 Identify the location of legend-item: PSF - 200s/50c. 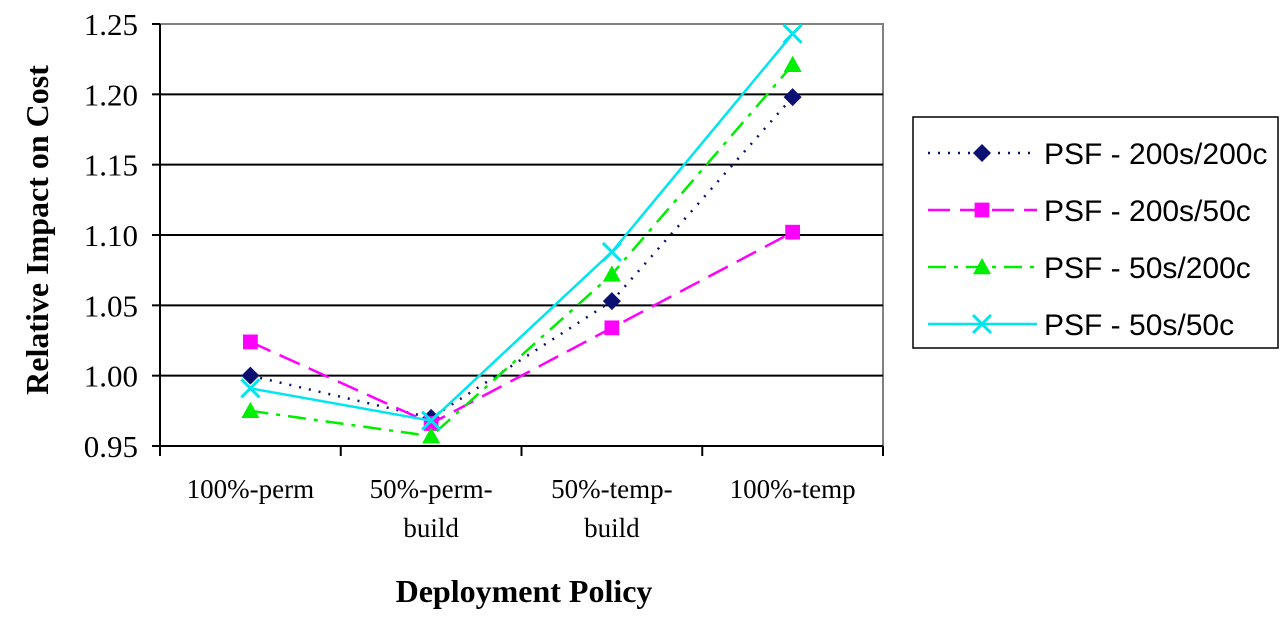
(1089, 211).